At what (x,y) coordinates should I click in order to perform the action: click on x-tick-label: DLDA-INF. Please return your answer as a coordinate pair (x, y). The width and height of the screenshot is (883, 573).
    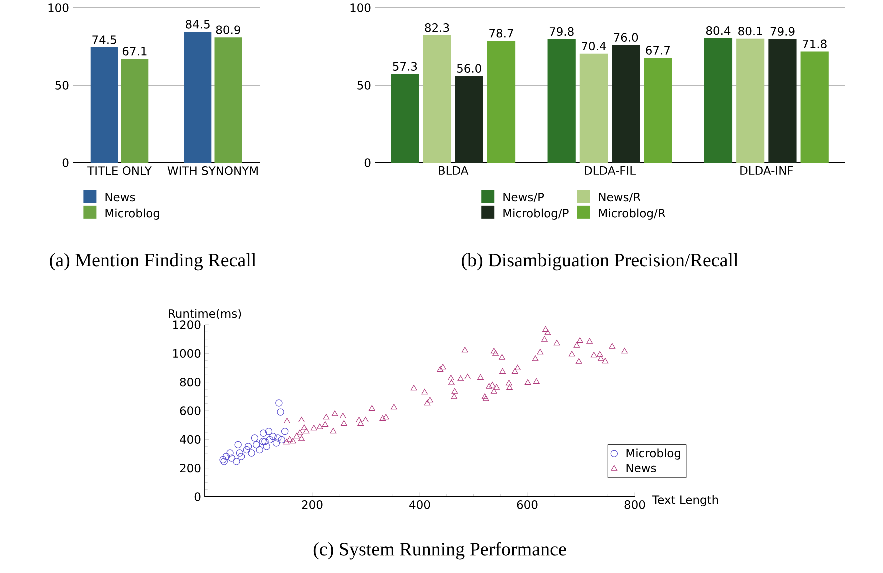
    Looking at the image, I should click on (767, 170).